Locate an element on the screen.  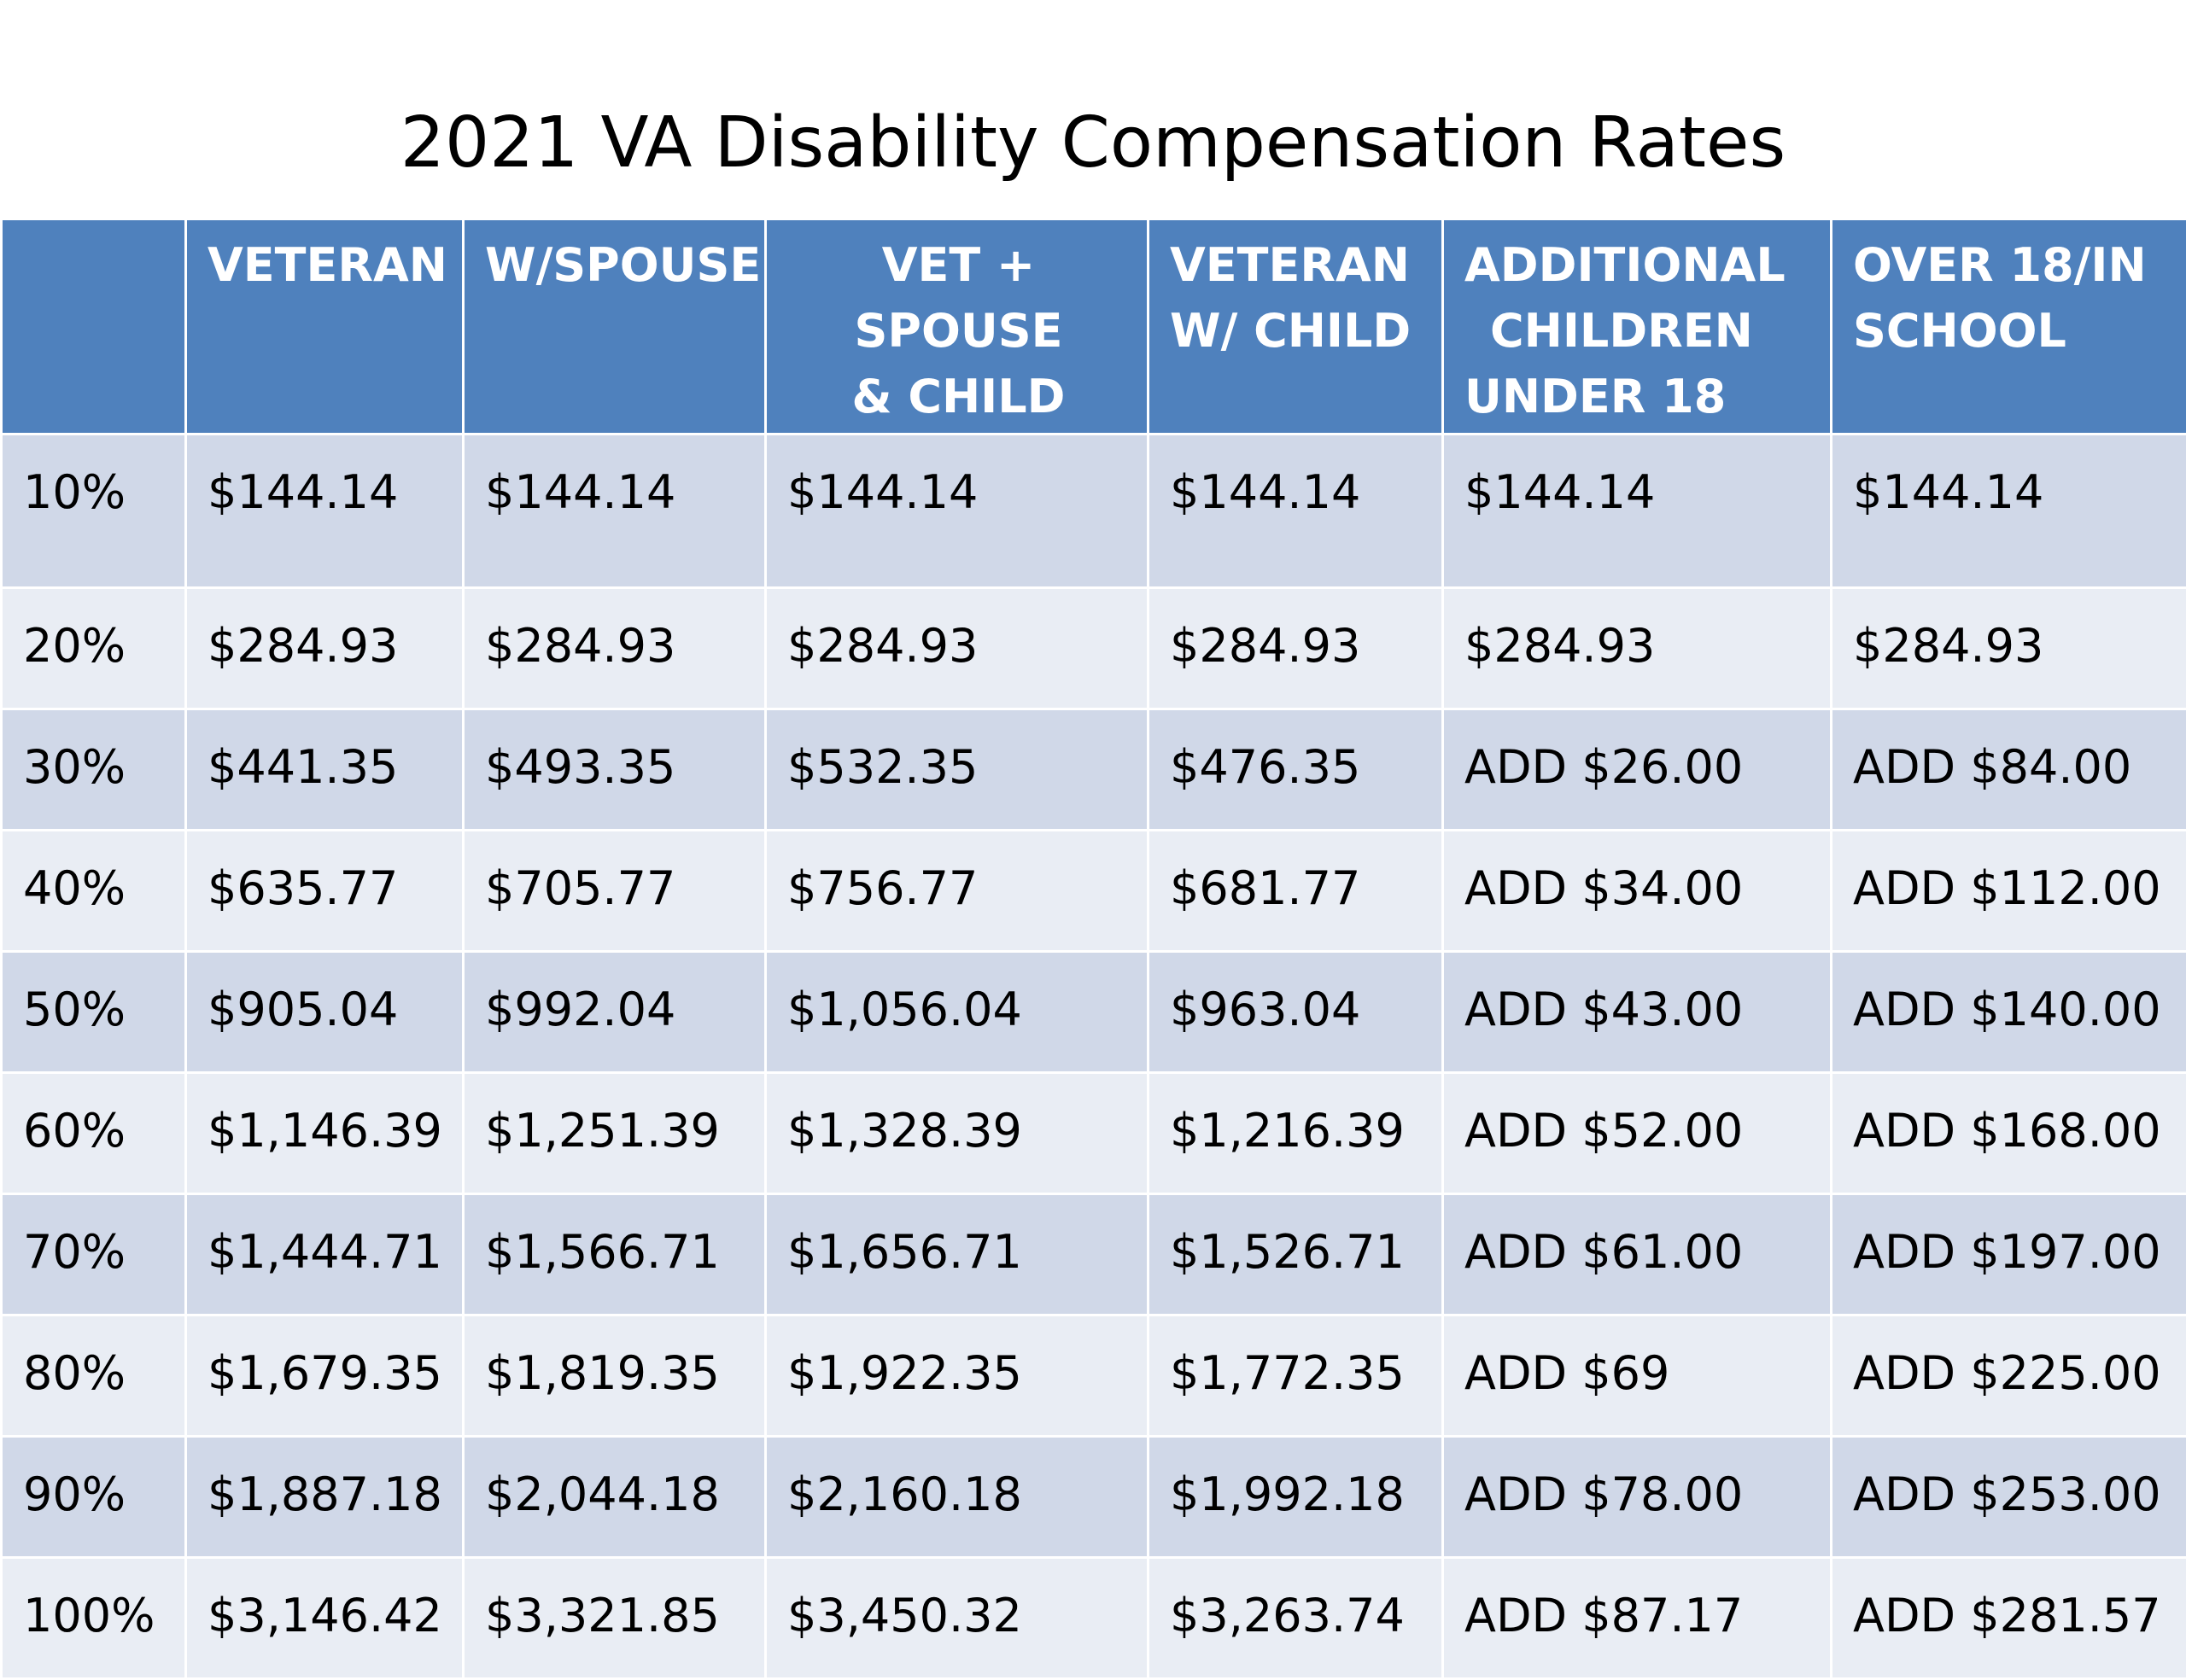
additional-children-cell: ADD $26.00 is located at coordinates (1637, 770).